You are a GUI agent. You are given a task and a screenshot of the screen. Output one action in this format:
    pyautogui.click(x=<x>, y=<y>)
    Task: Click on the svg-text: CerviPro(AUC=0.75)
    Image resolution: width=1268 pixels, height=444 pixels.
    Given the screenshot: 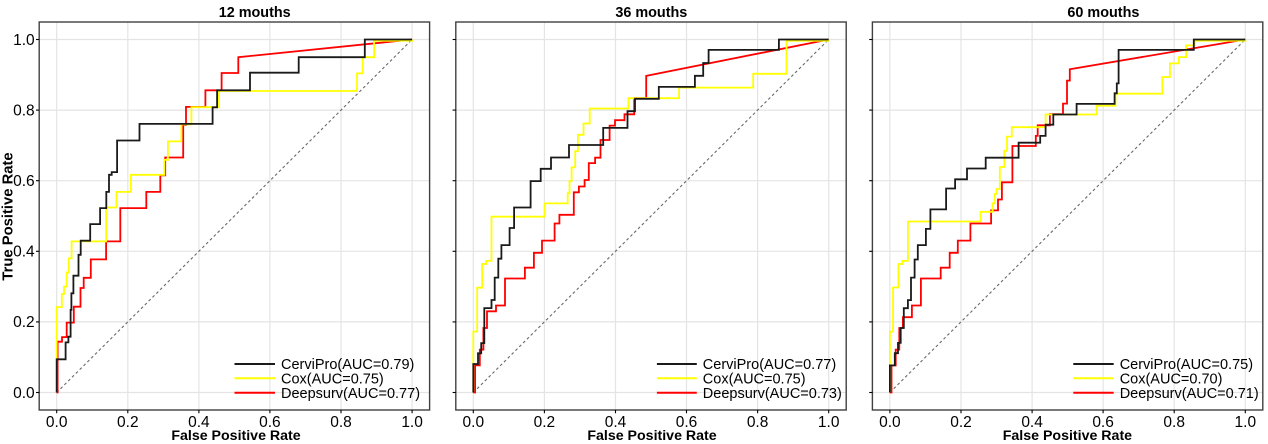 What is the action you would take?
    pyautogui.click(x=1186, y=365)
    